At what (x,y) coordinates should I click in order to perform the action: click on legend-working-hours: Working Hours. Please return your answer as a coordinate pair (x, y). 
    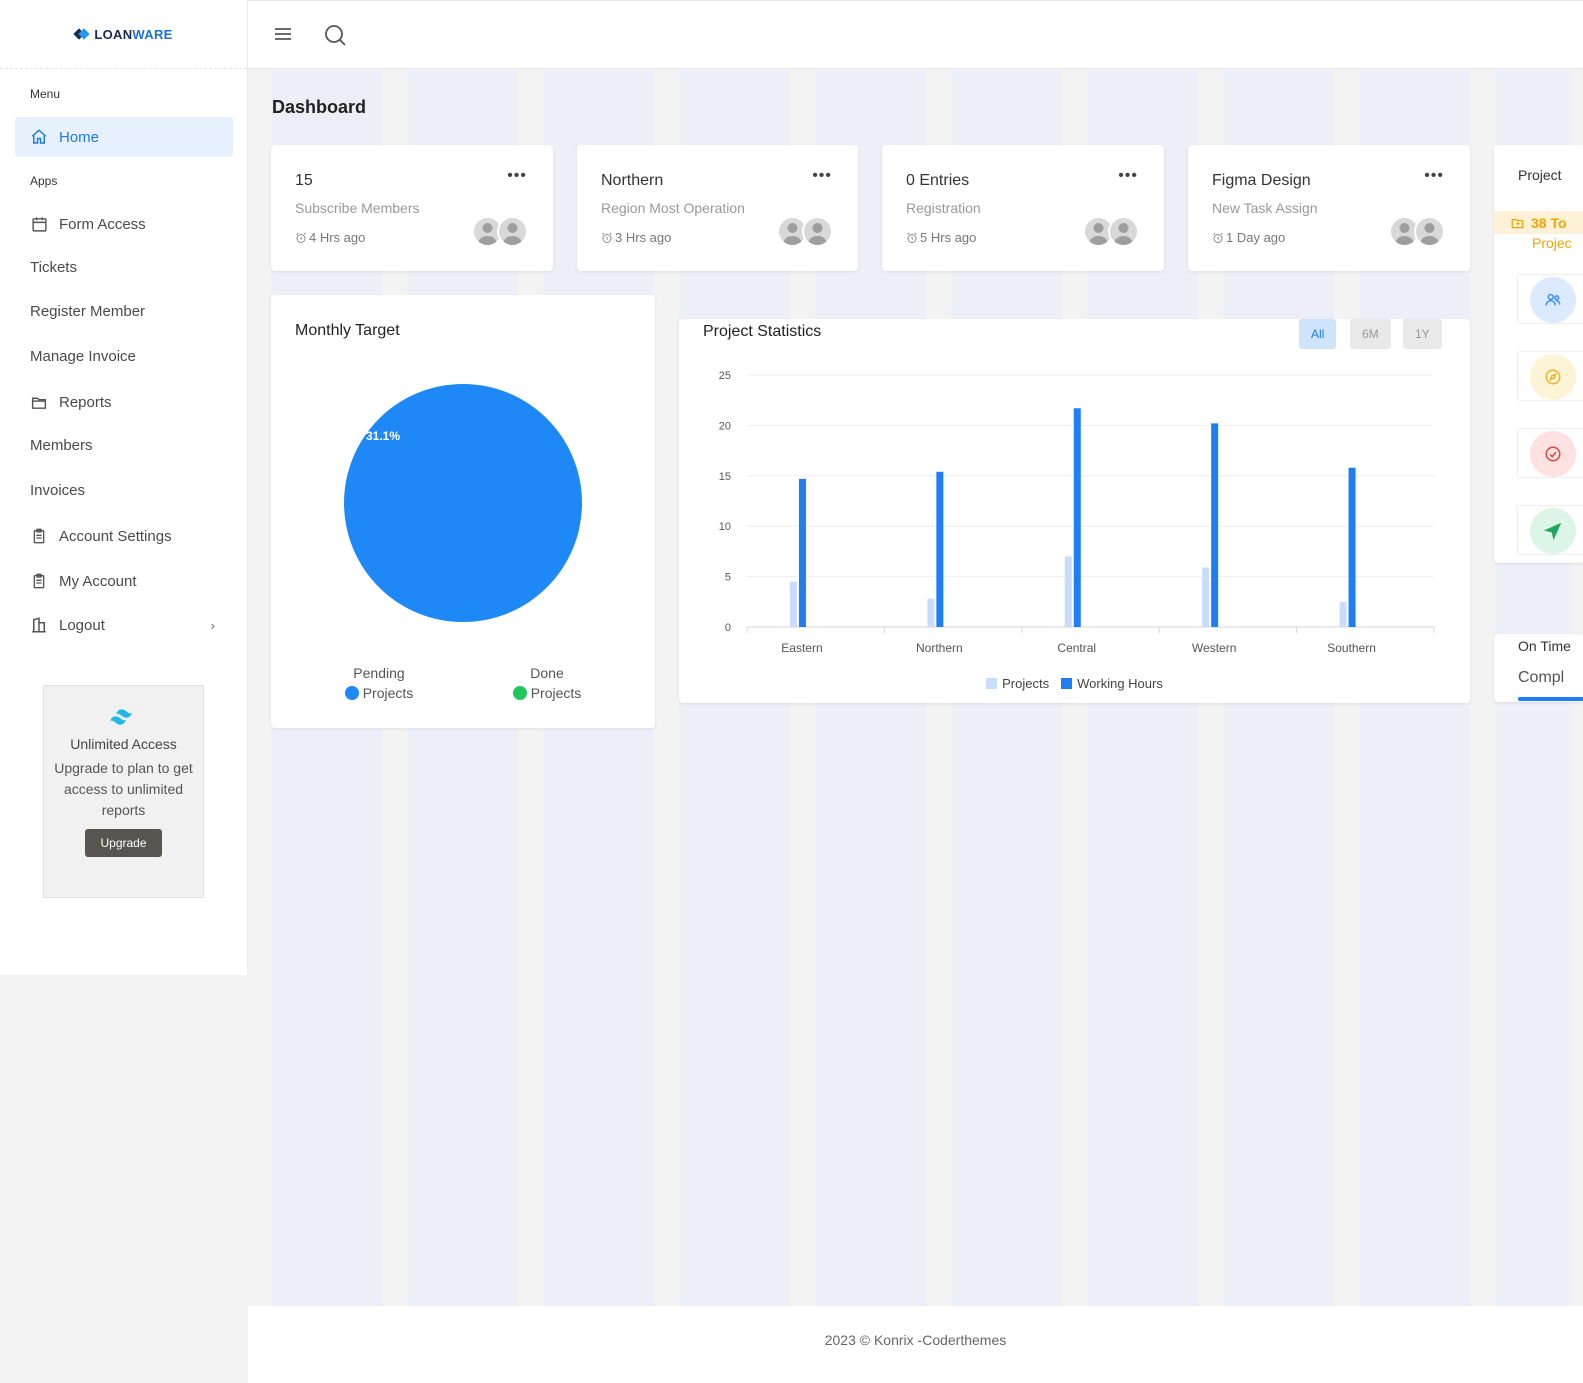
    Looking at the image, I should click on (1112, 683).